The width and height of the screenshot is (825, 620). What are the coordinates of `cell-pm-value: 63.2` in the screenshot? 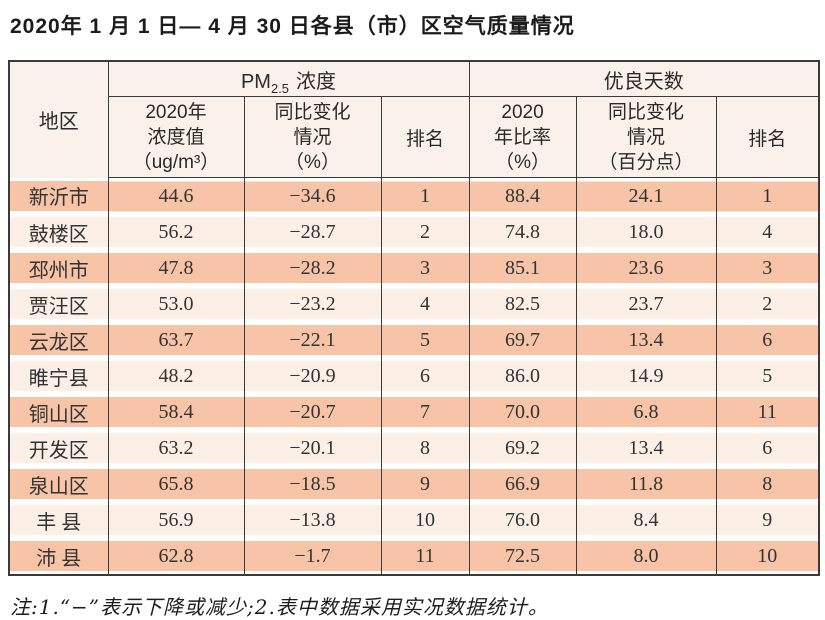 It's located at (175, 448).